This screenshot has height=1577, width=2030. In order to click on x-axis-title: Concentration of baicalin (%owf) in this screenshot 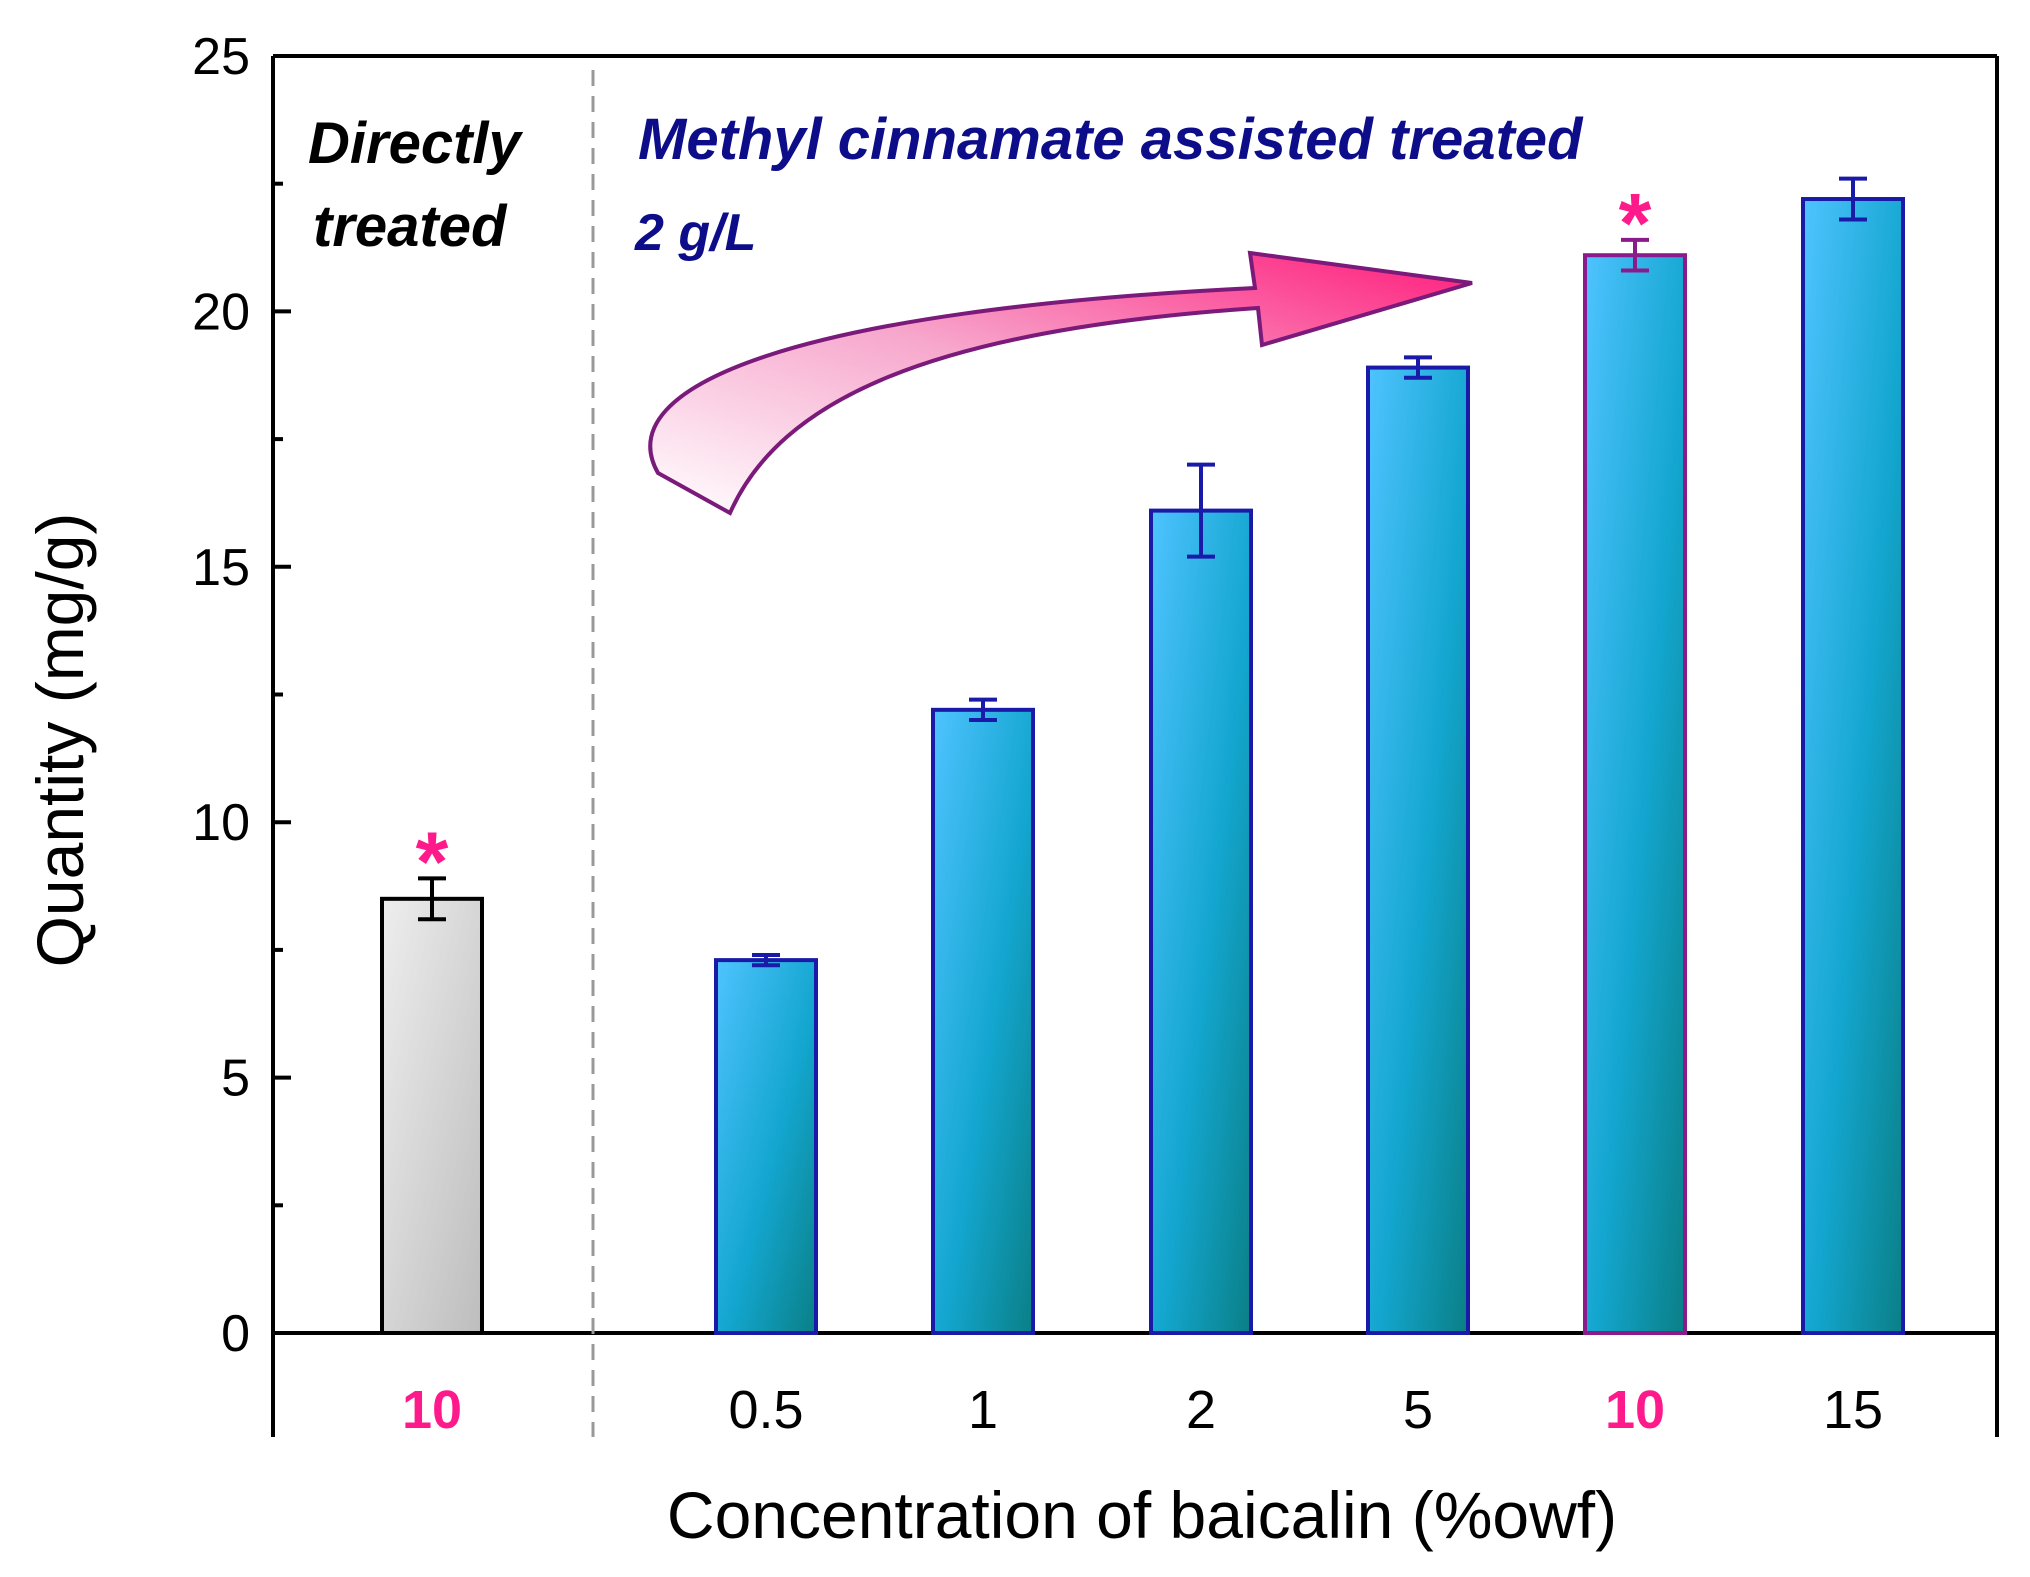, I will do `click(1142, 1515)`.